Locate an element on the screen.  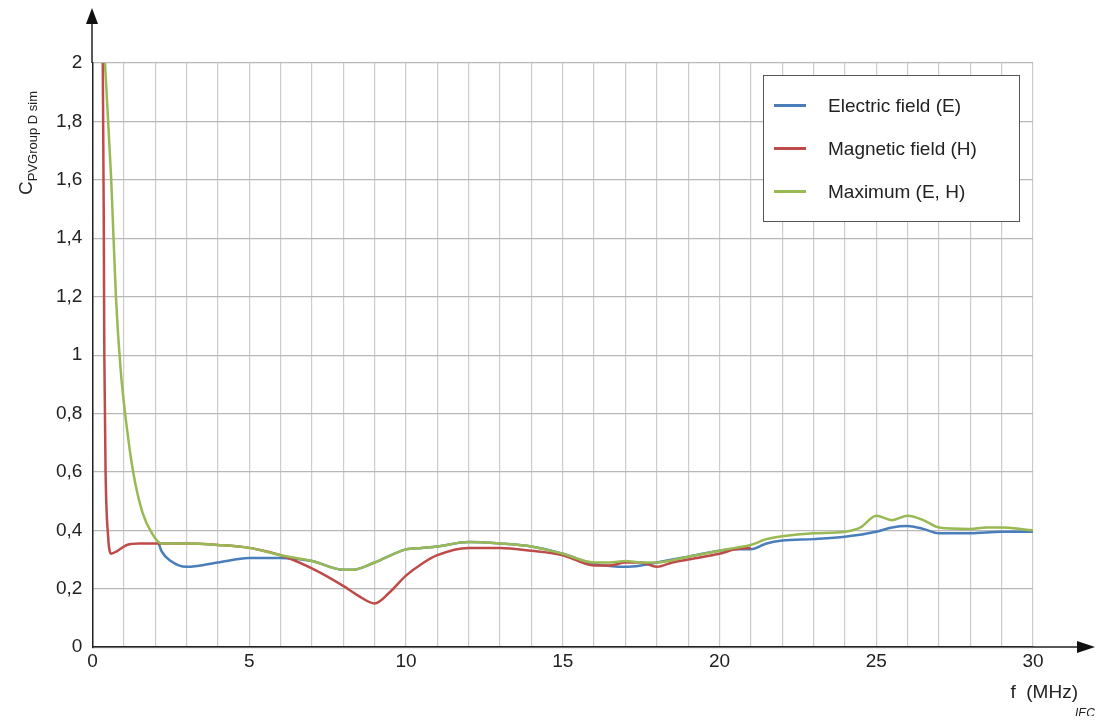
y-tick-label: 2 is located at coordinates (77, 62).